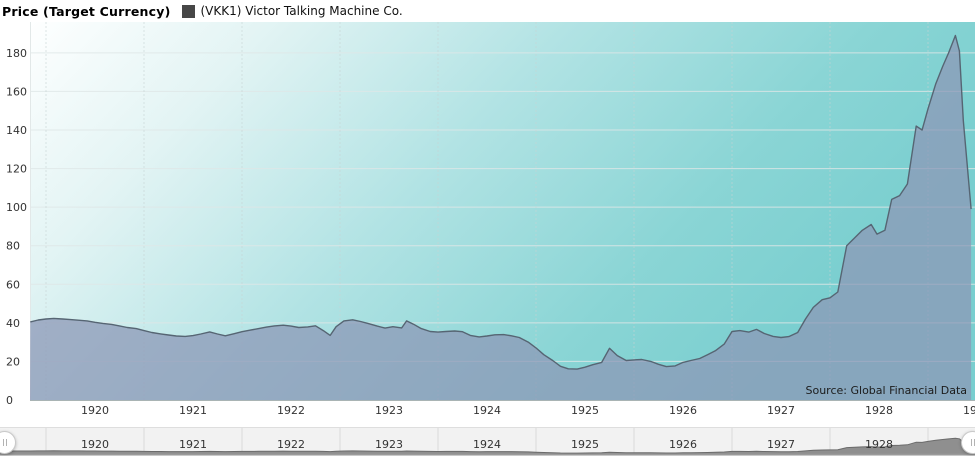  Describe the element at coordinates (886, 390) in the screenshot. I see `source-credit: Source: Global Financial Data` at that location.